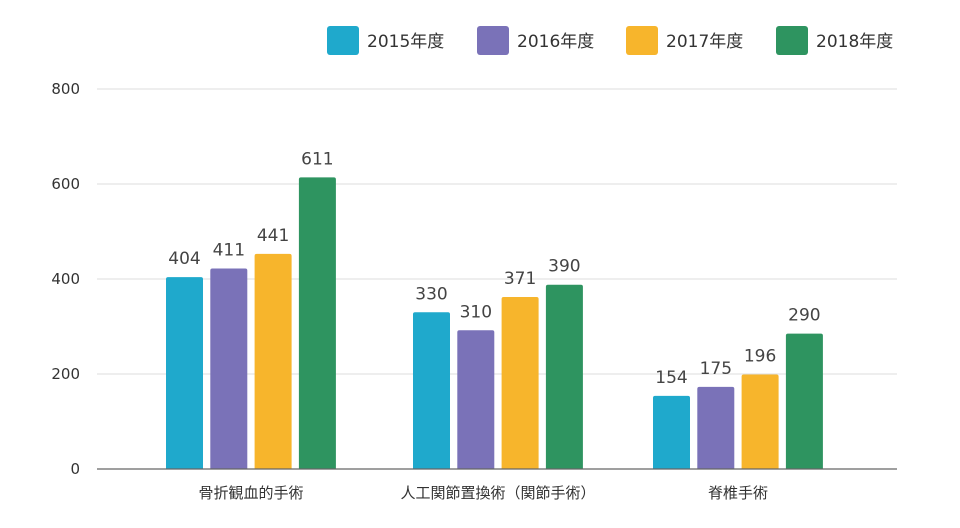 The image size is (960, 528). Describe the element at coordinates (564, 267) in the screenshot. I see `data-label: 390` at that location.